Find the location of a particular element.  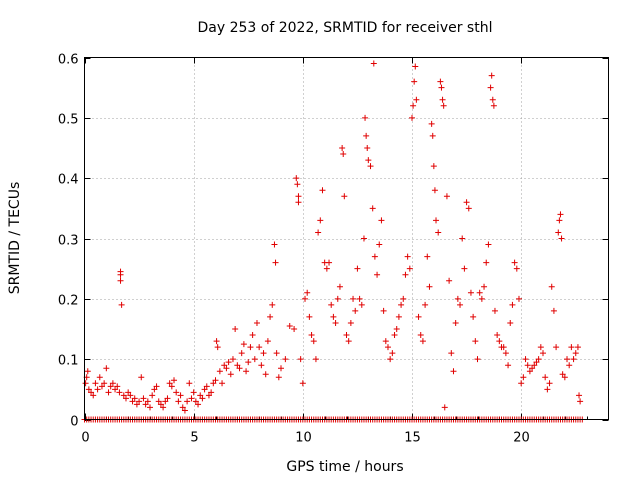

y-tick-label: 0.2 is located at coordinates (68, 301).